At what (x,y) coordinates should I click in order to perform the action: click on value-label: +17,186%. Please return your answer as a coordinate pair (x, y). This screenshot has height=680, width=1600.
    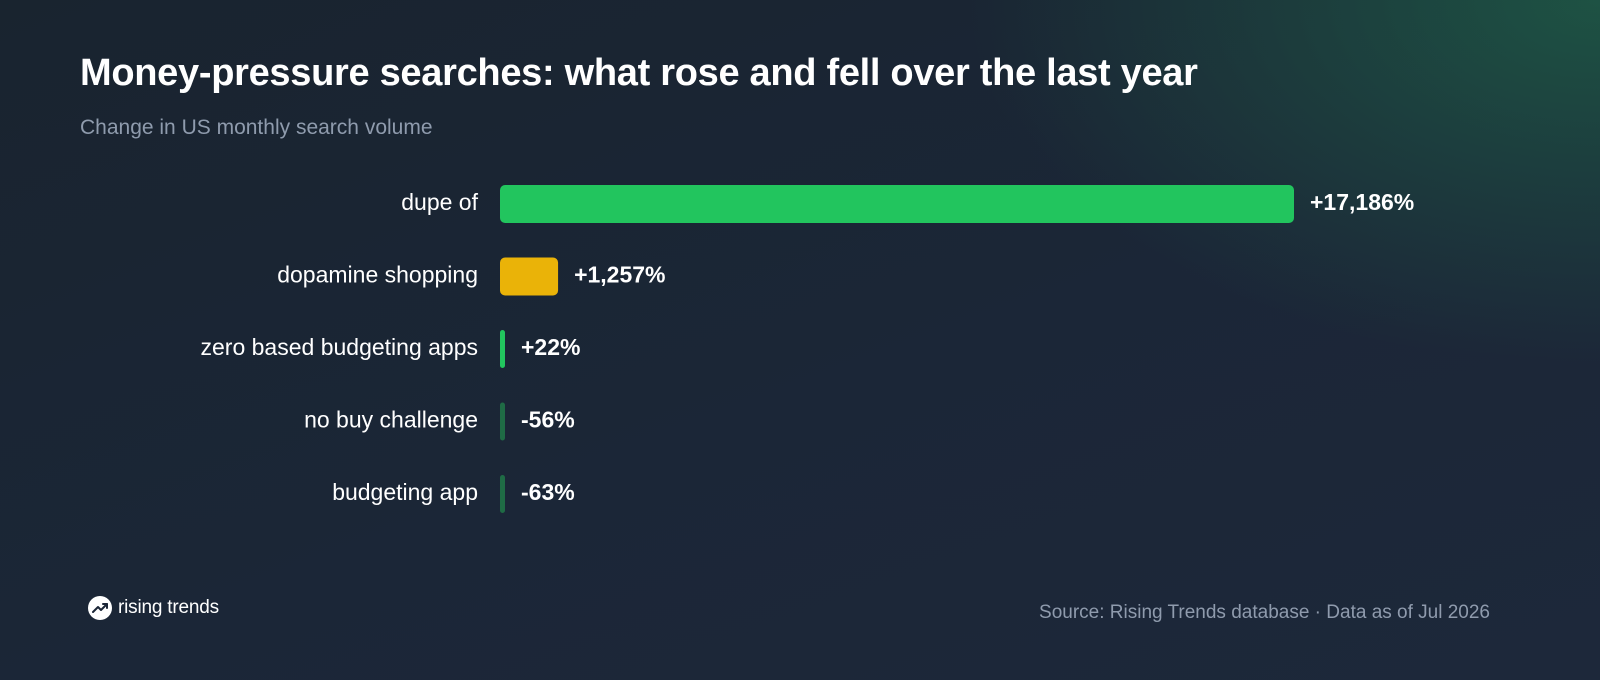
    Looking at the image, I should click on (1362, 202).